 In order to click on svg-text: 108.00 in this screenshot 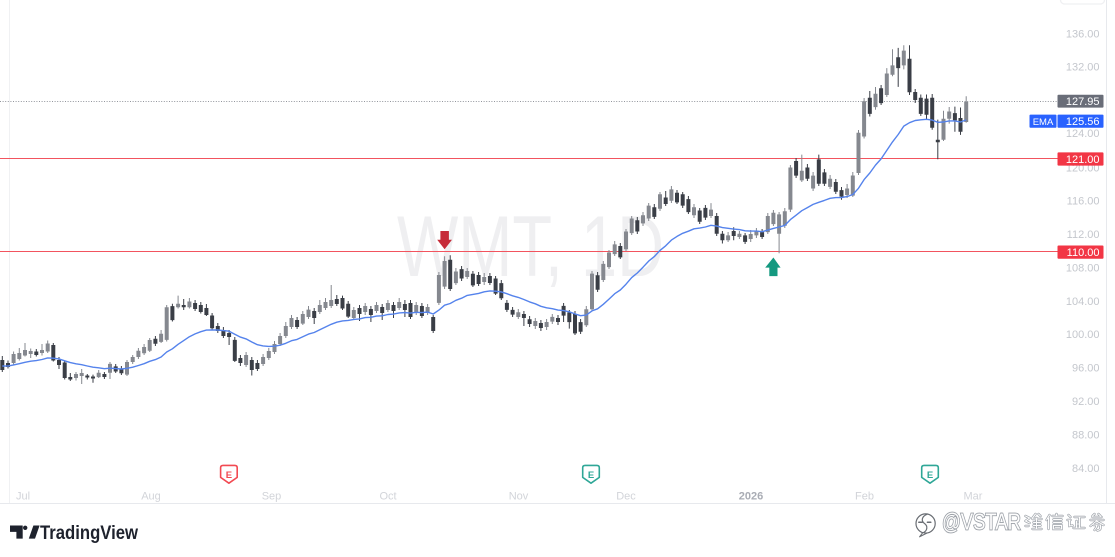, I will do `click(1083, 268)`.